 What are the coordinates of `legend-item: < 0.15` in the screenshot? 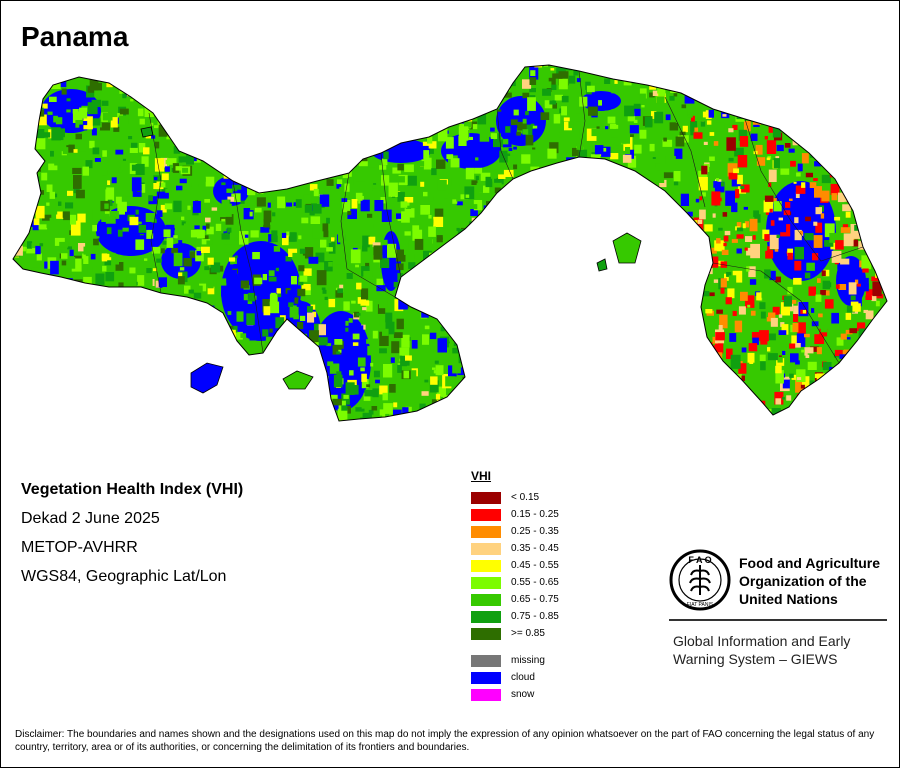 It's located at (515, 497).